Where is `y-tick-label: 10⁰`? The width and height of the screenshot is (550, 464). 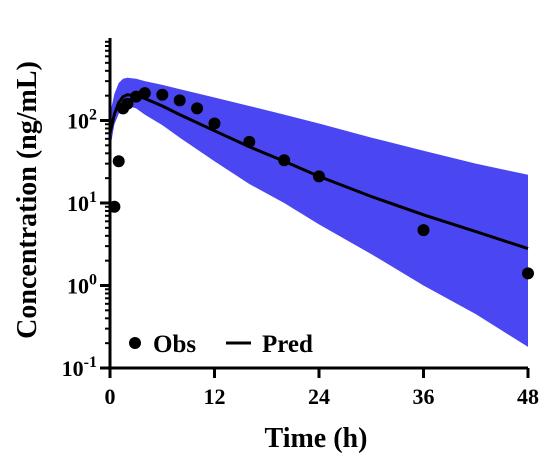 y-tick-label: 10⁰ is located at coordinates (82, 285).